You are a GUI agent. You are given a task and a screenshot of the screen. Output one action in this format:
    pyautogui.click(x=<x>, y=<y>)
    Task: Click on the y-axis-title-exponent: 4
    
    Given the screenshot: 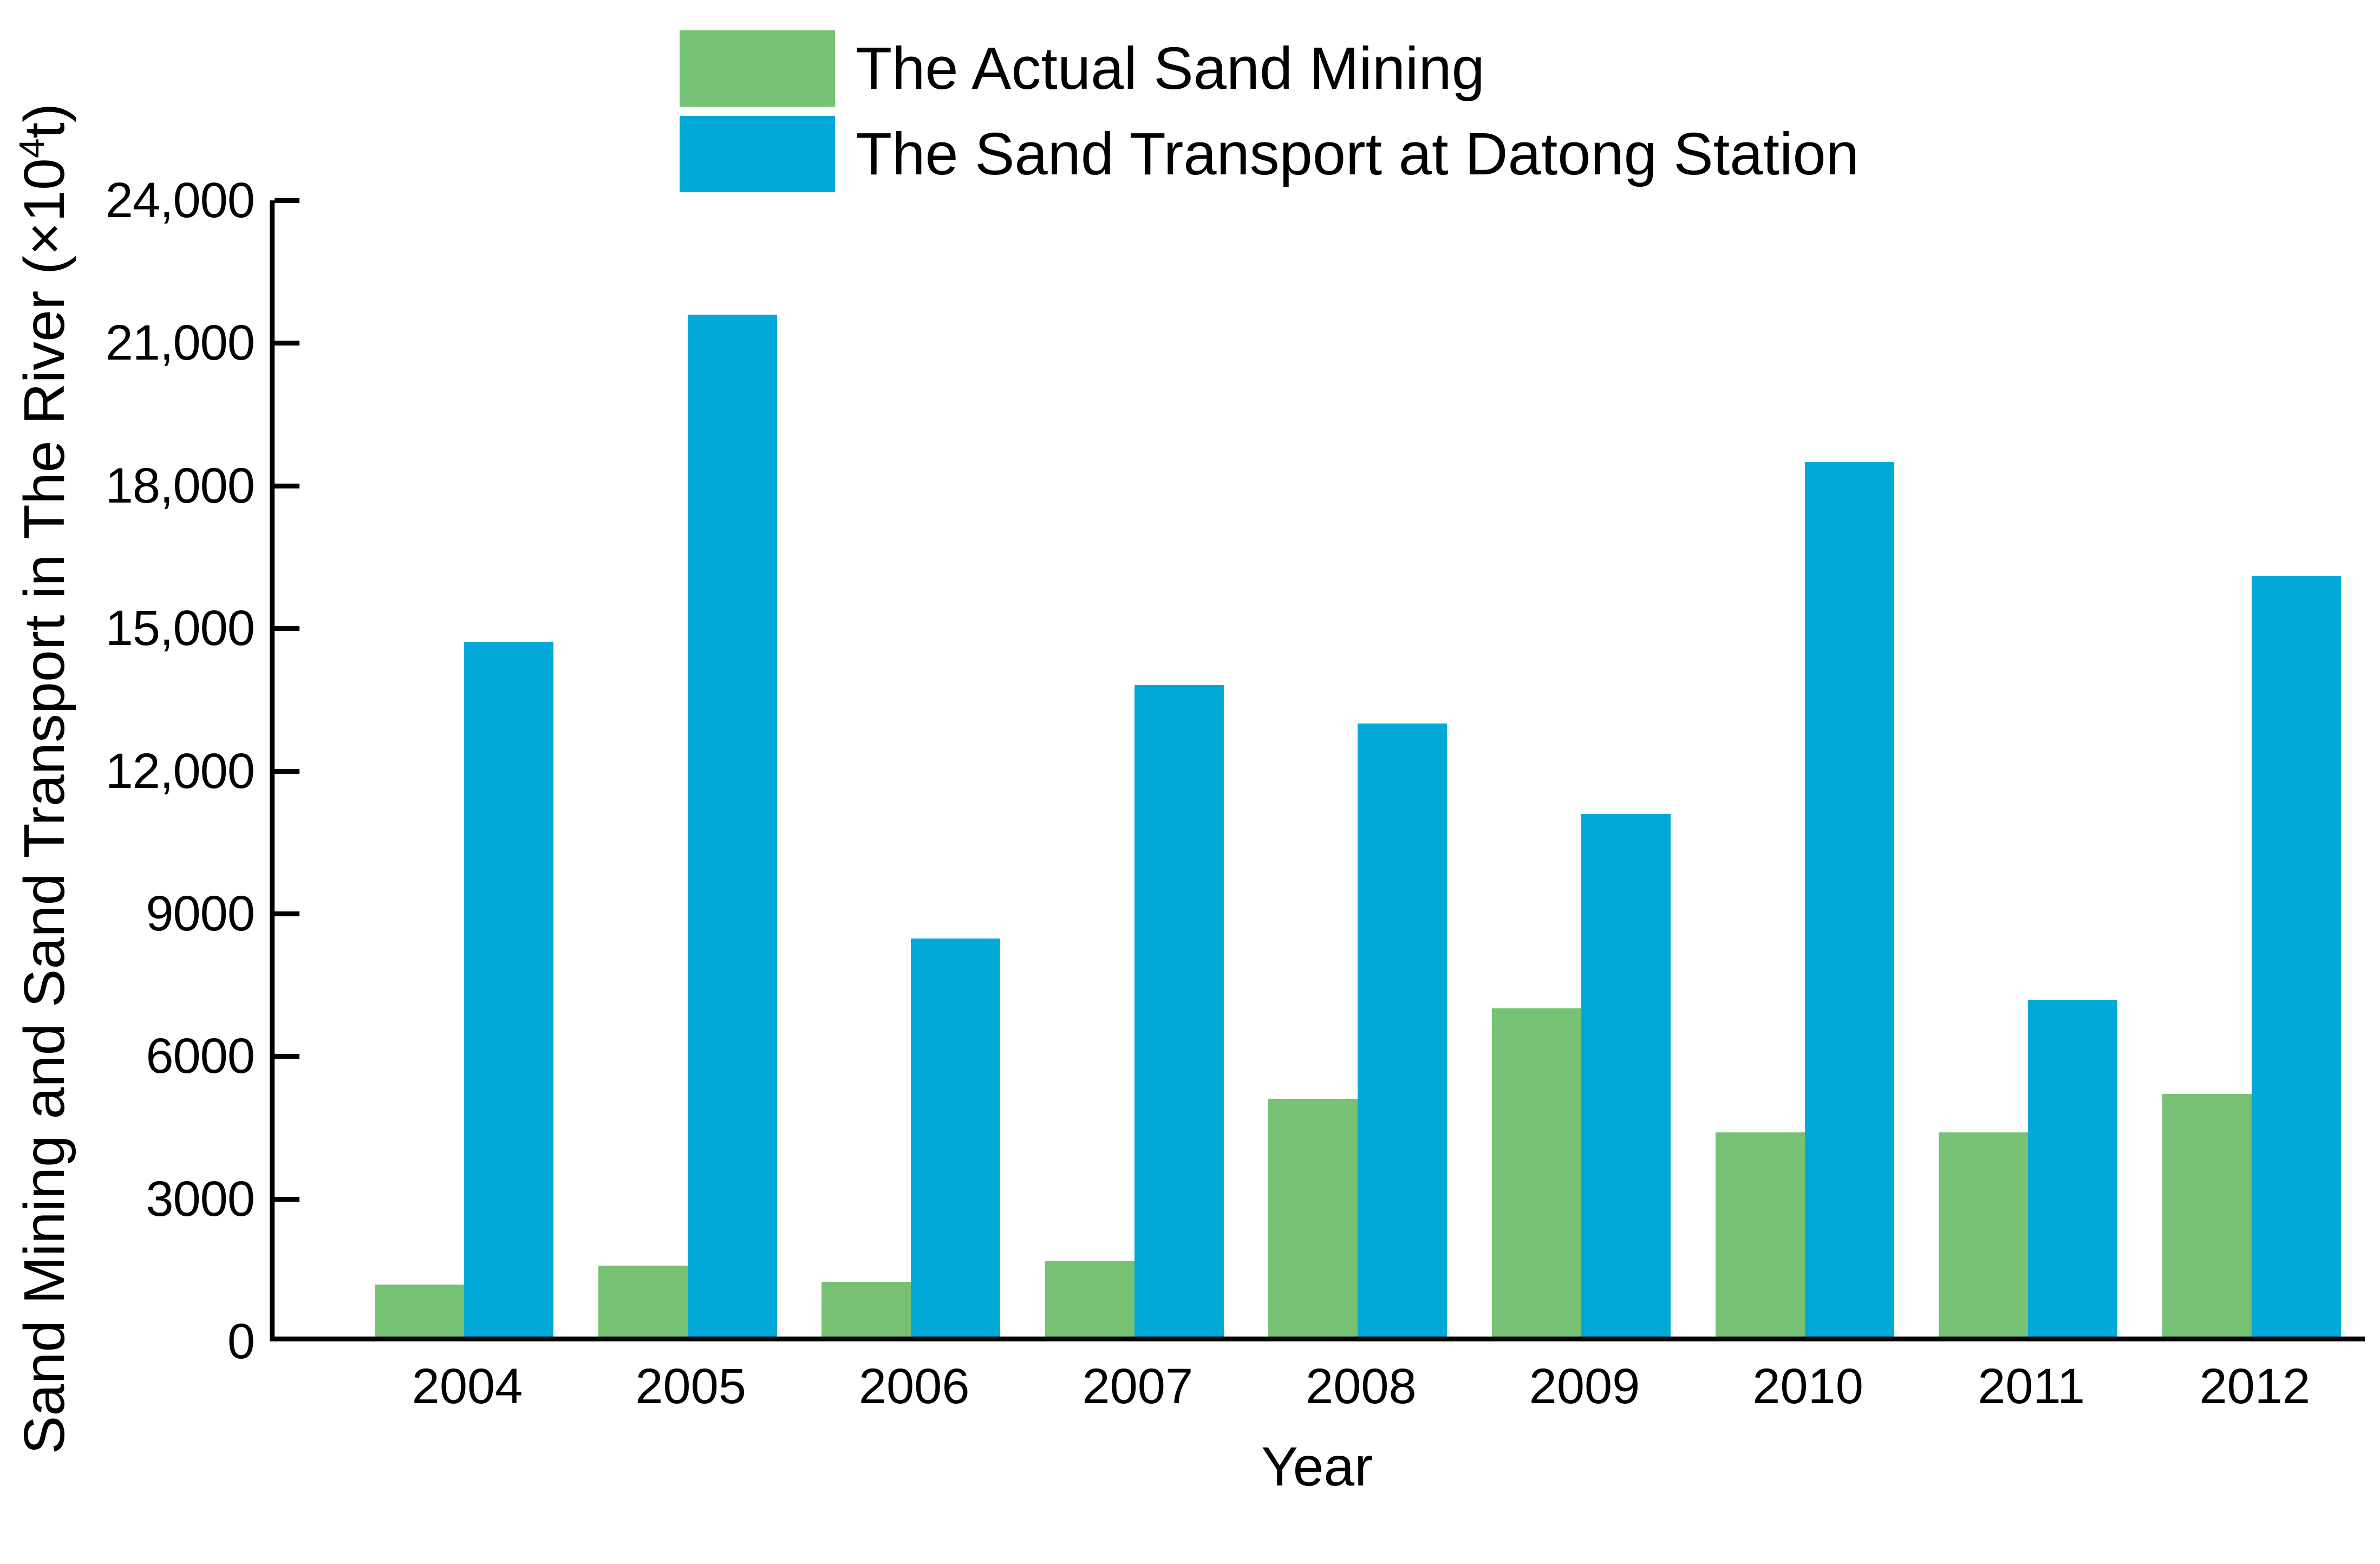 What is the action you would take?
    pyautogui.click(x=32, y=149)
    